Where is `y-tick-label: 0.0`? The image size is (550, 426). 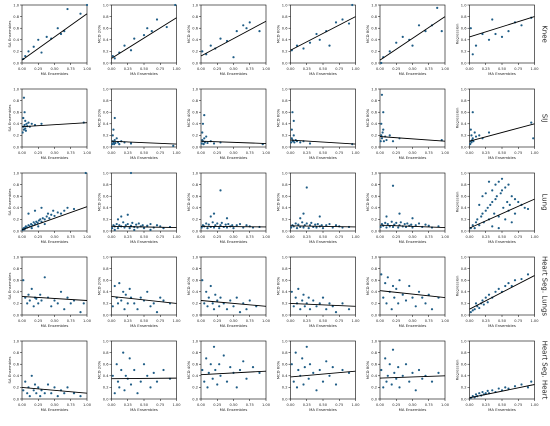
y-tick-label: 0.0 is located at coordinates (106, 231).